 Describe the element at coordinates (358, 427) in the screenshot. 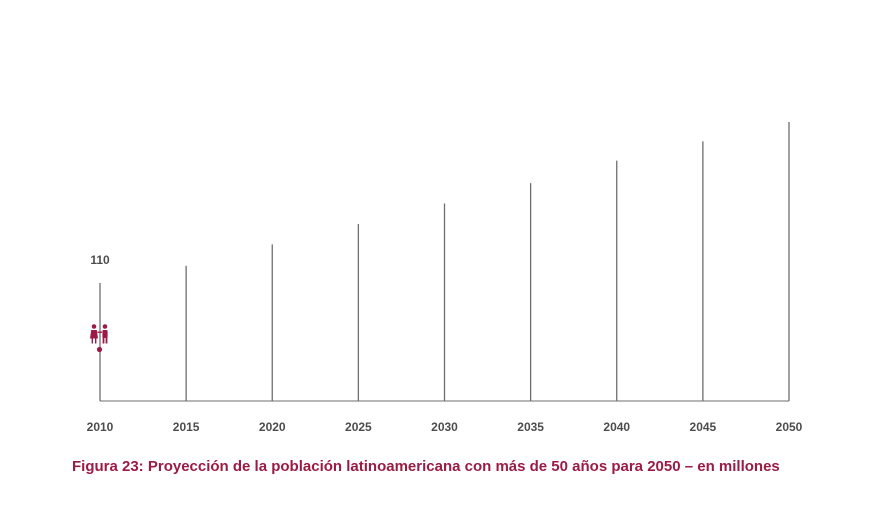

I see `x-tick-label-2025: 2025` at that location.